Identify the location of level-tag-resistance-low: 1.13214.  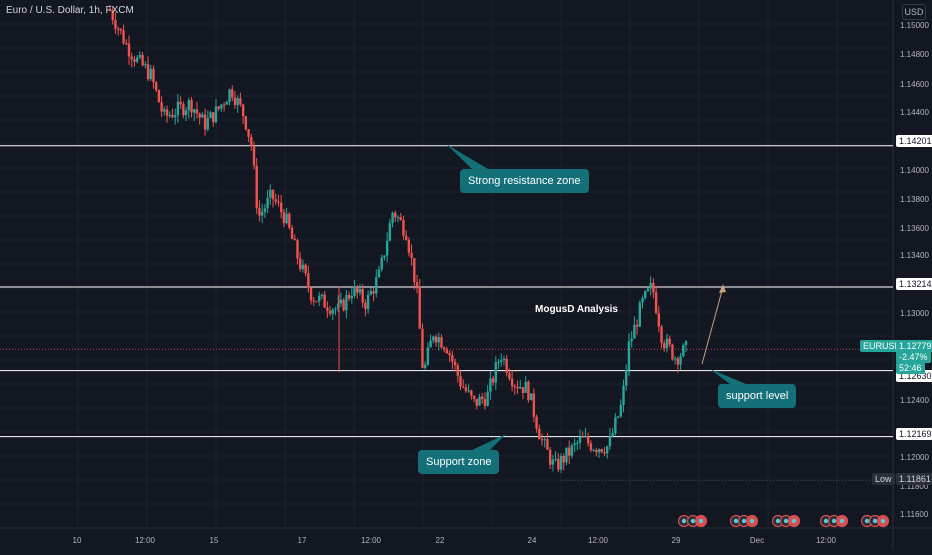
(914, 284).